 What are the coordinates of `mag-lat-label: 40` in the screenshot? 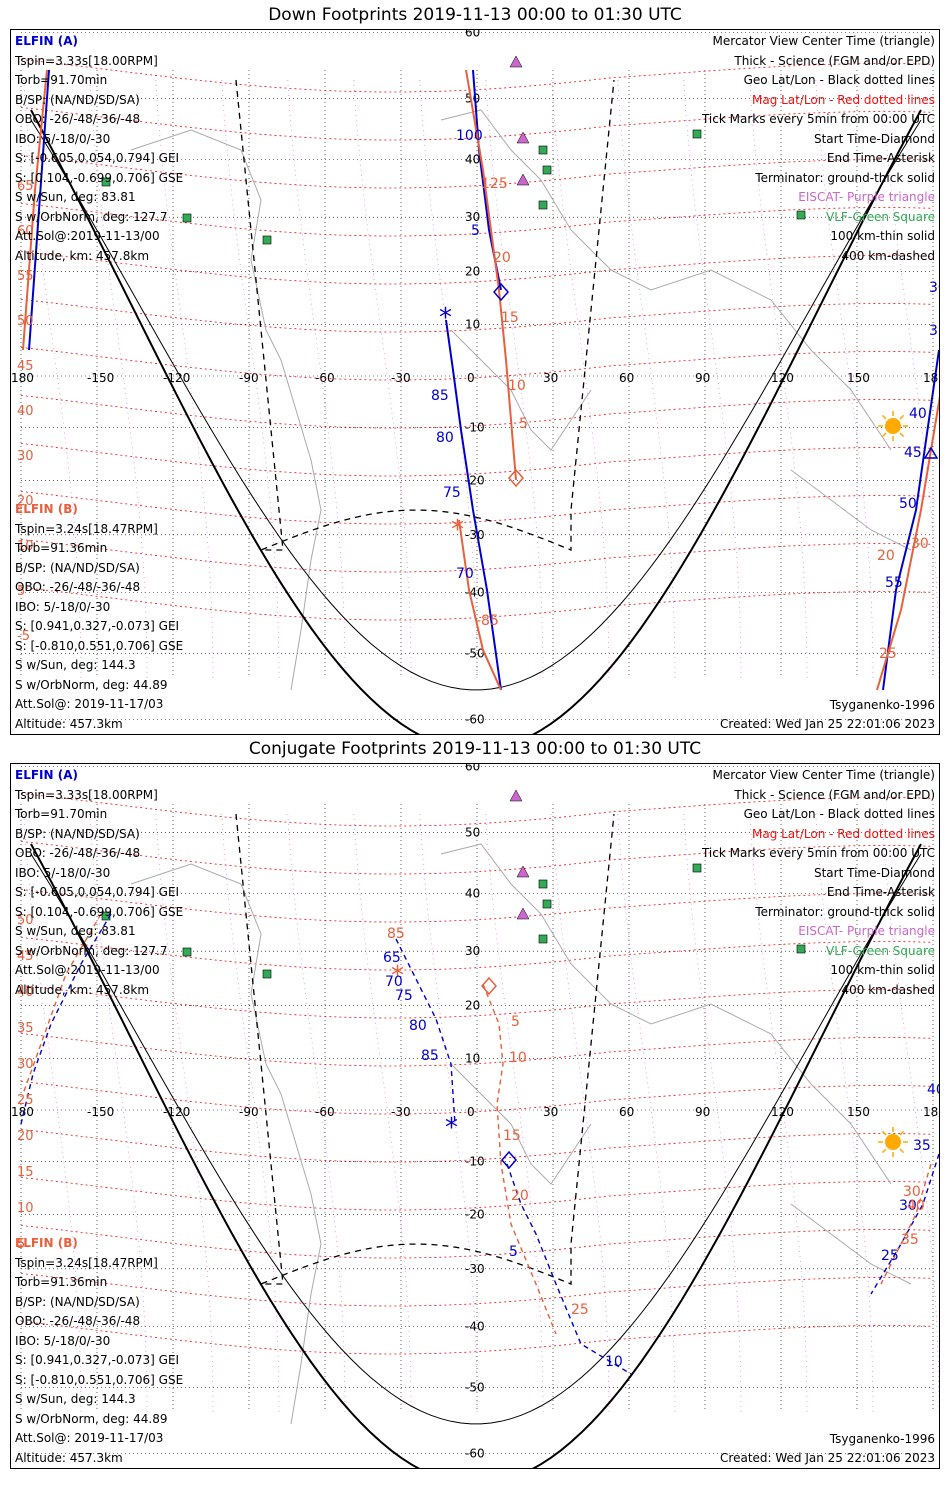 It's located at (25, 411).